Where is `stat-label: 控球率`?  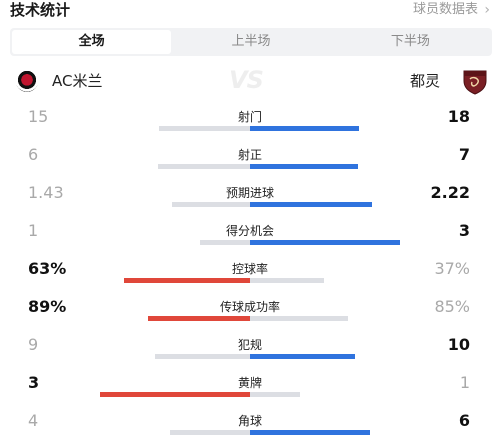 stat-label: 控球率 is located at coordinates (249, 269).